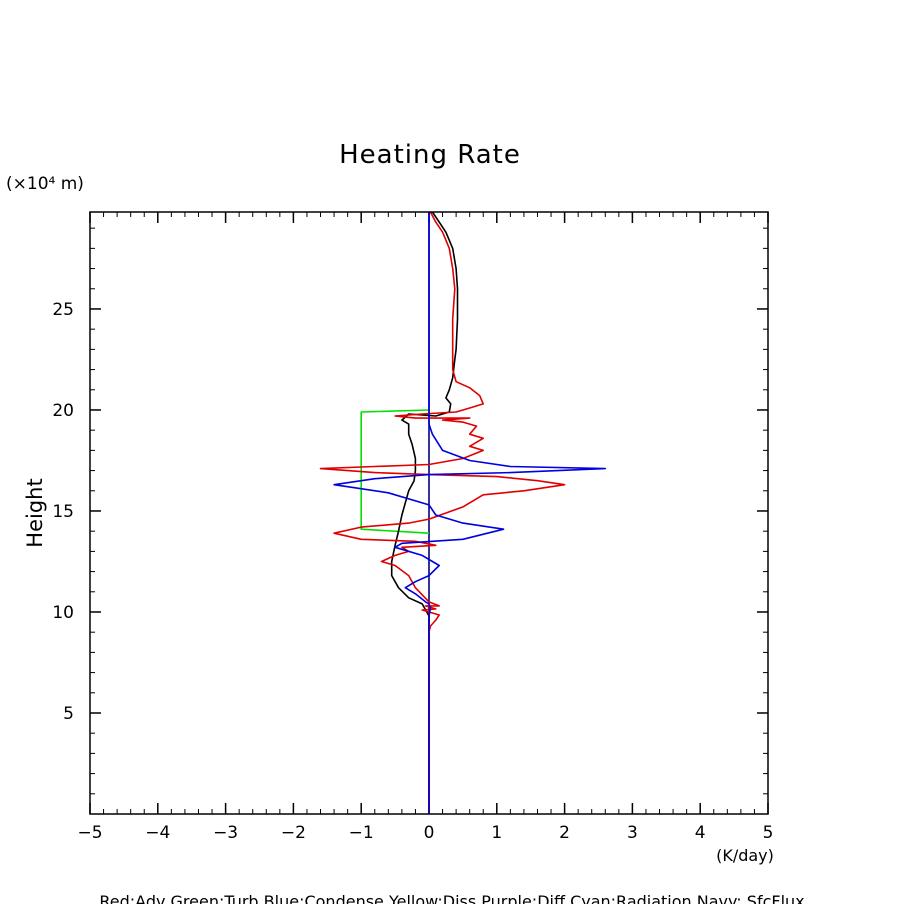 This screenshot has height=904, width=904. What do you see at coordinates (768, 833) in the screenshot?
I see `x-tick-label: 5` at bounding box center [768, 833].